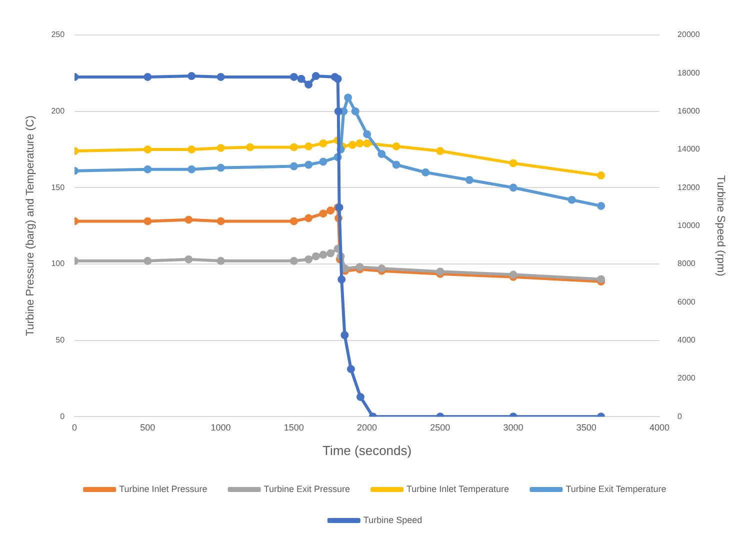 Image resolution: width=751 pixels, height=545 pixels. I want to click on y2-tick-label: 2000, so click(687, 378).